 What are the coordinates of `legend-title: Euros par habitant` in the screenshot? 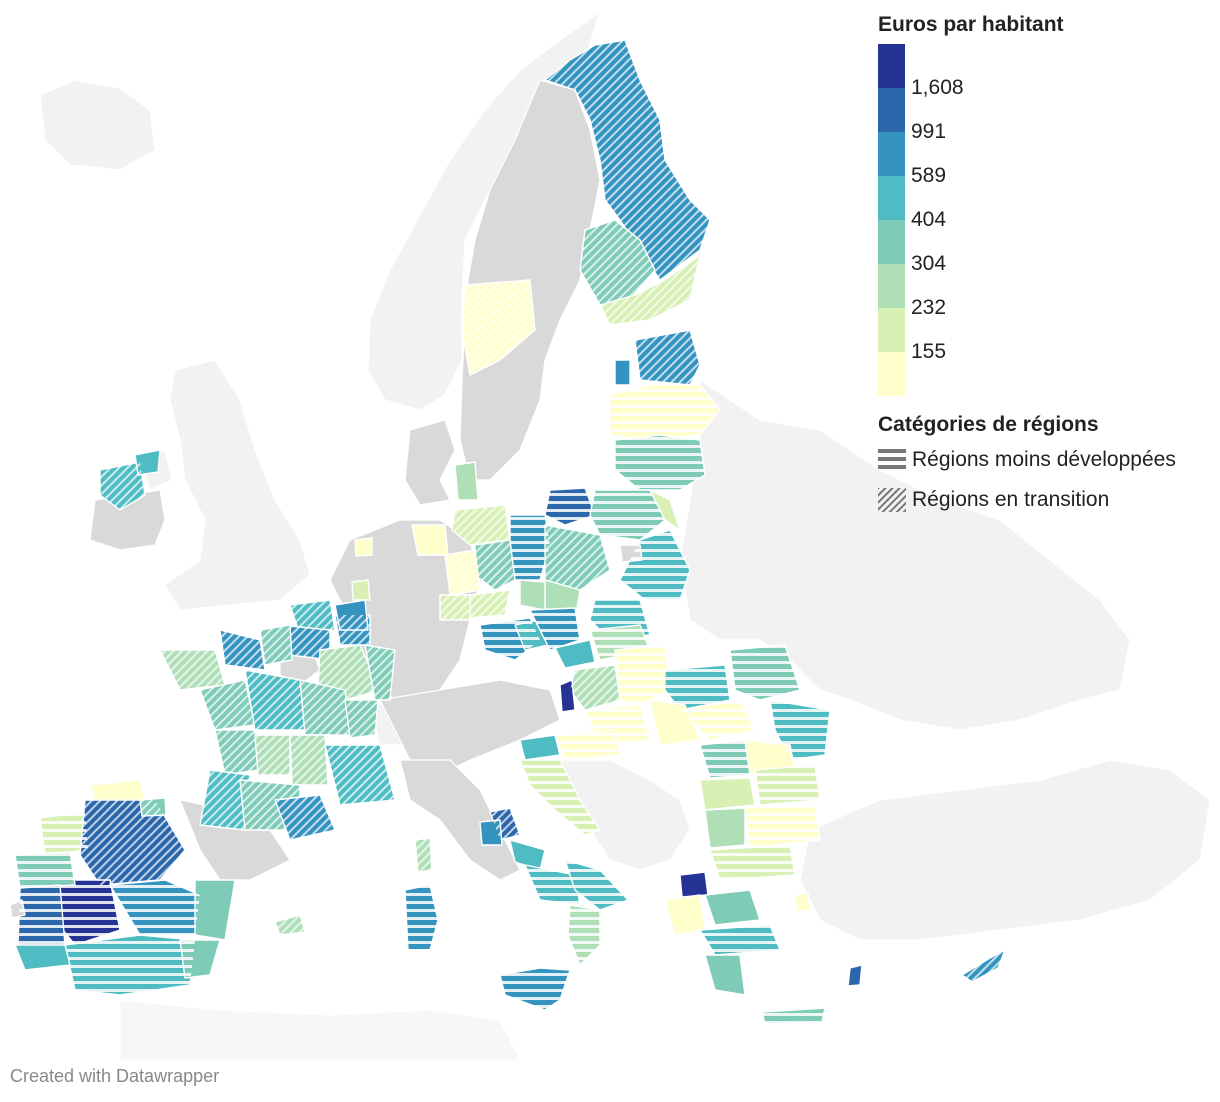 It's located at (971, 24).